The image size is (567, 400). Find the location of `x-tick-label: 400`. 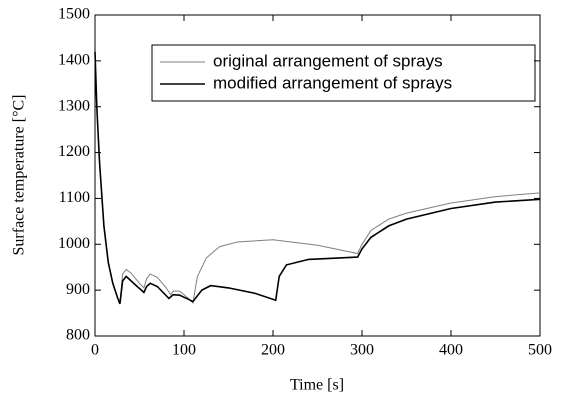

x-tick-label: 400 is located at coordinates (451, 350).